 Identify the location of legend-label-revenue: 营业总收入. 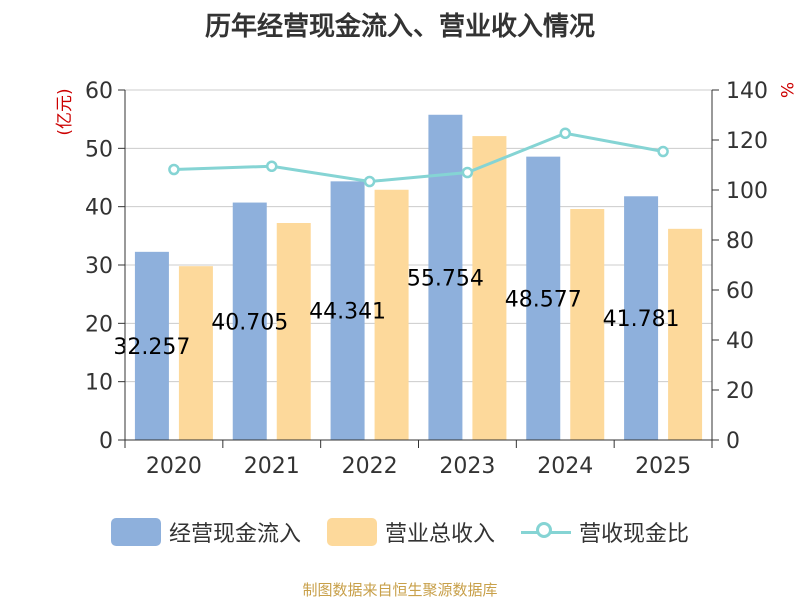
(439, 534).